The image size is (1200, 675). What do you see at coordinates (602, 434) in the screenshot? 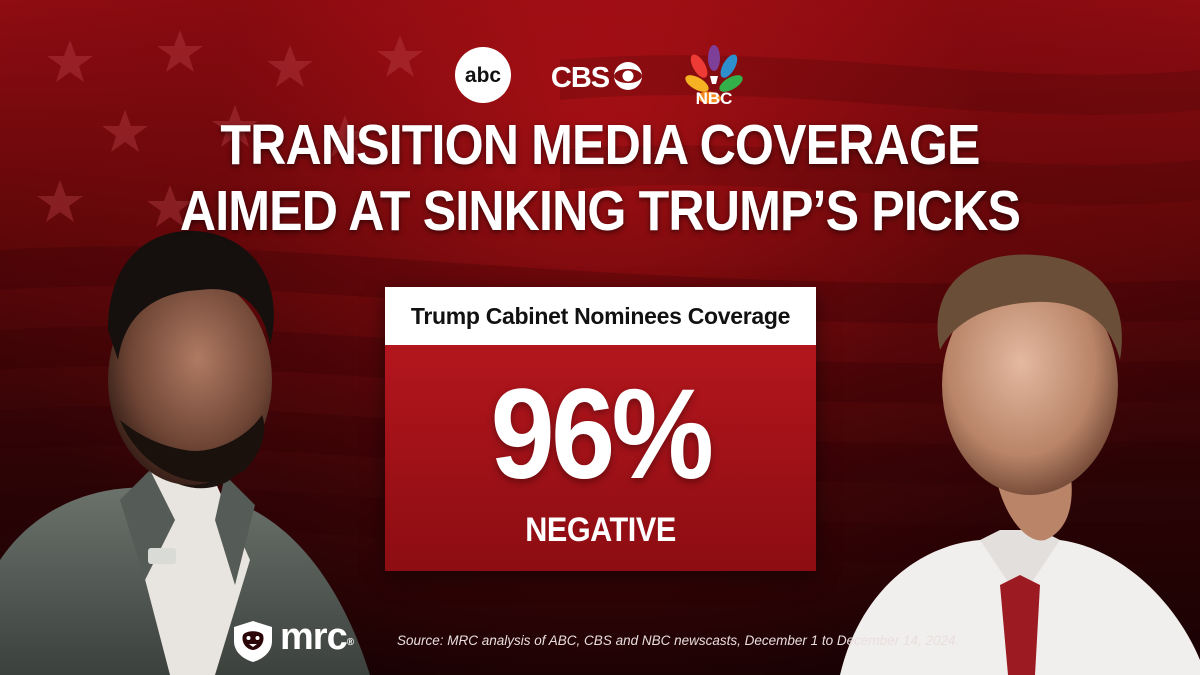
I see `stat-value: 96%` at bounding box center [602, 434].